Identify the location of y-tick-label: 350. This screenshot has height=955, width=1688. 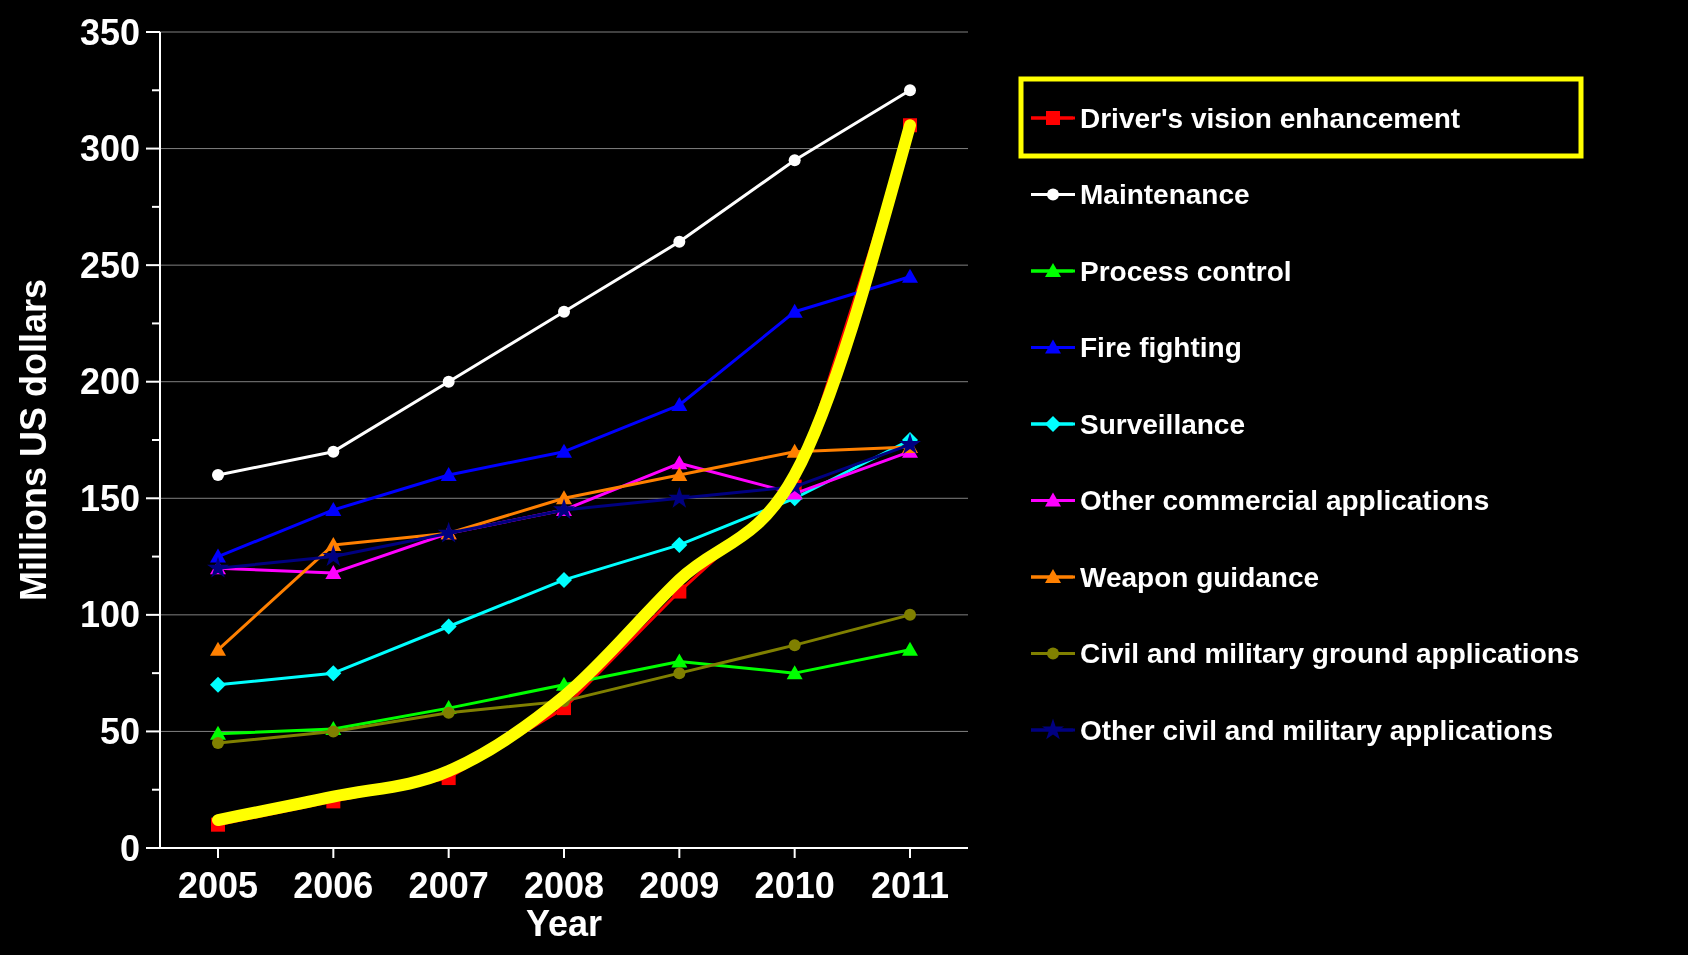
(109, 32).